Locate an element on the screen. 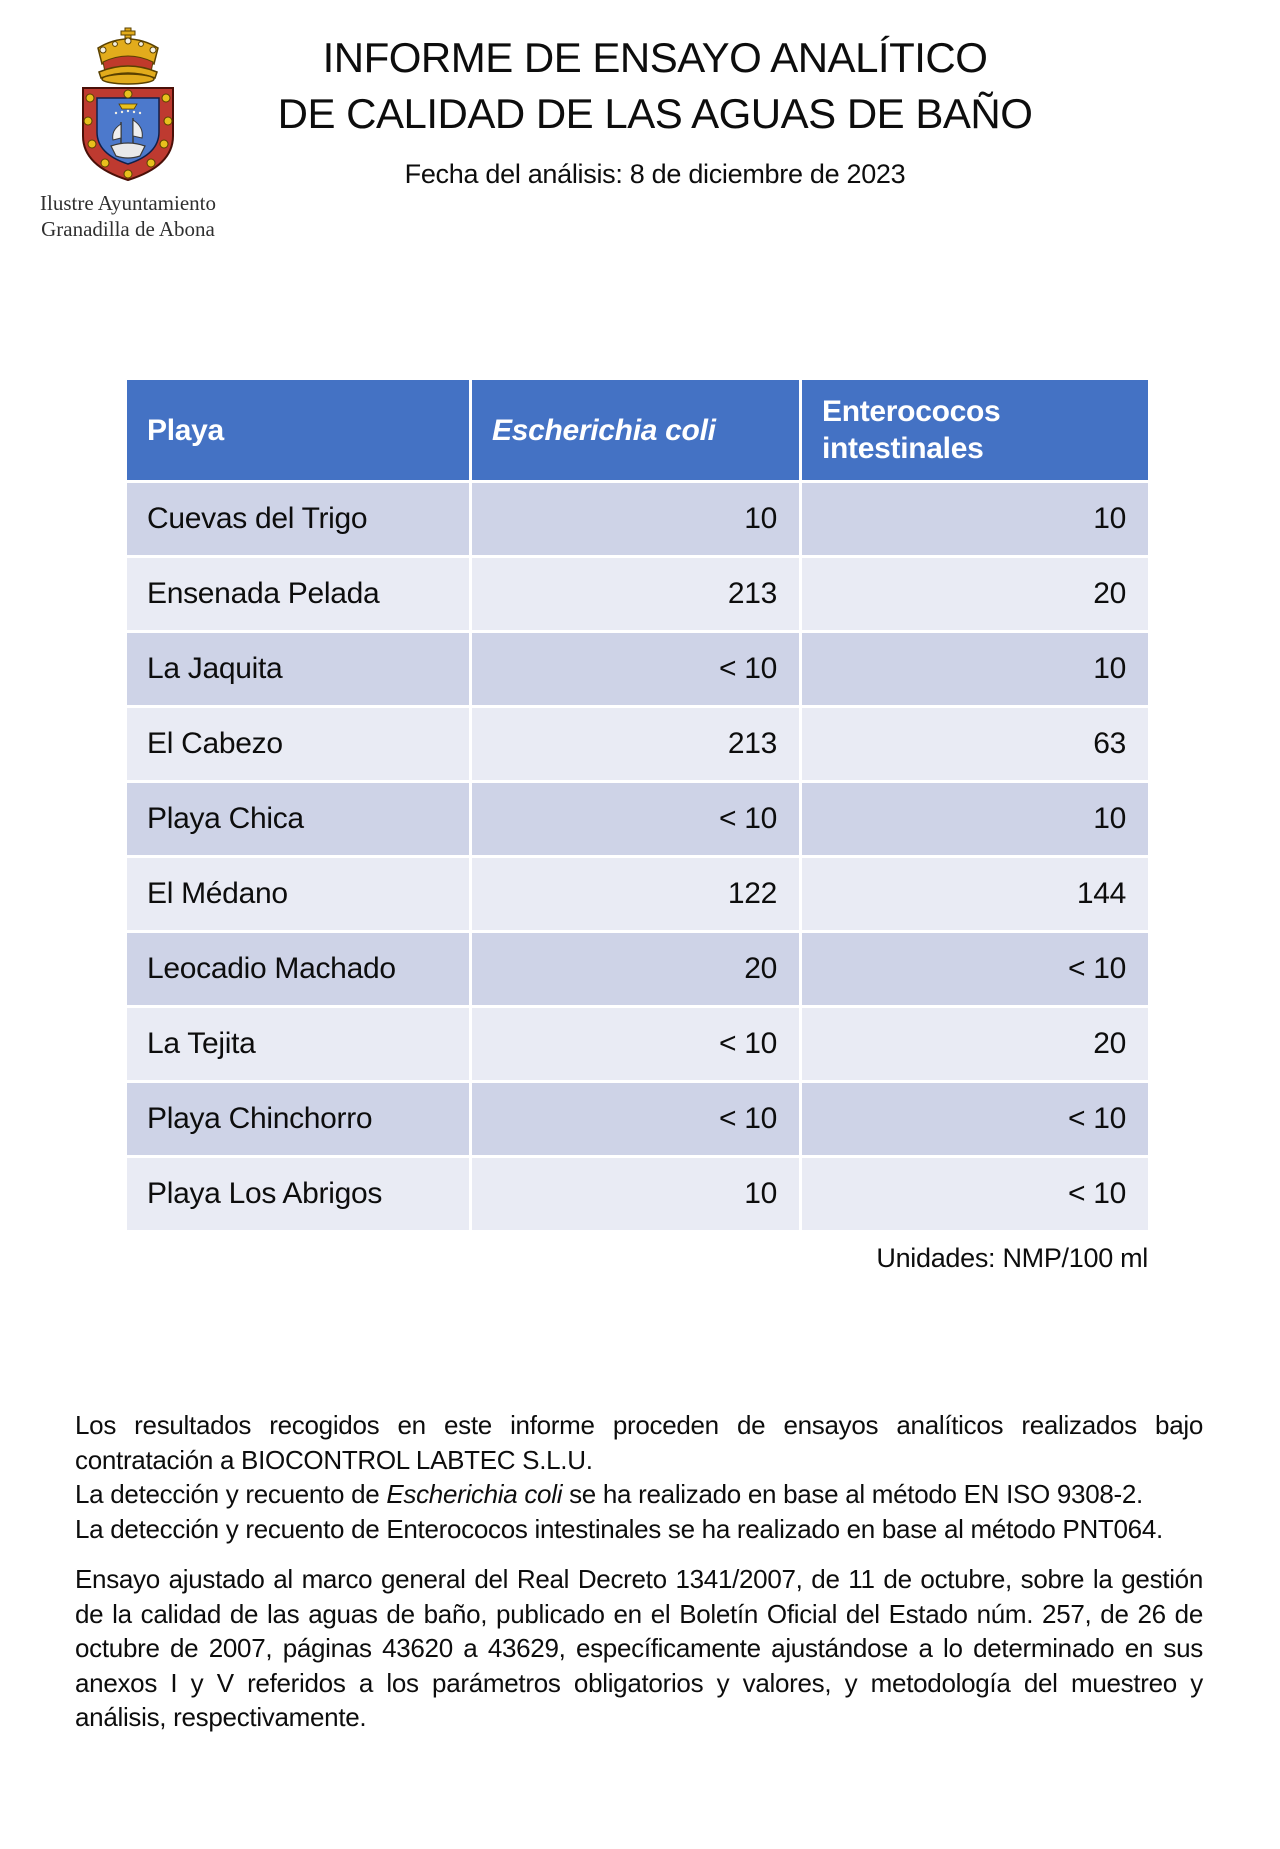 This screenshot has width=1280, height=1849. ship-icon is located at coordinates (128, 131).